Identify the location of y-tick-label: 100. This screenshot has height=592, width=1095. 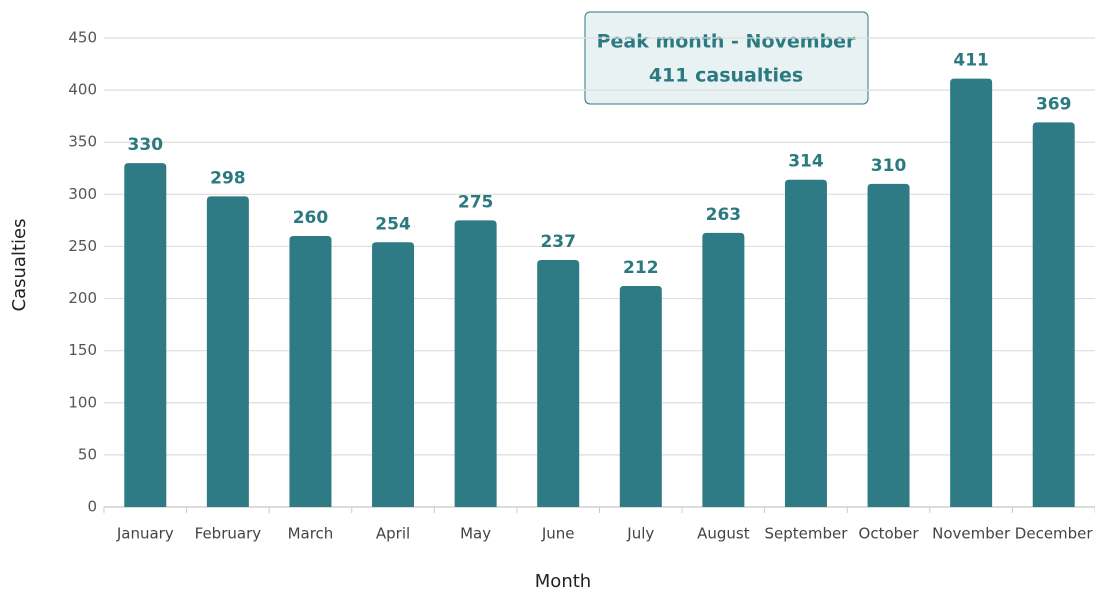
(82, 402).